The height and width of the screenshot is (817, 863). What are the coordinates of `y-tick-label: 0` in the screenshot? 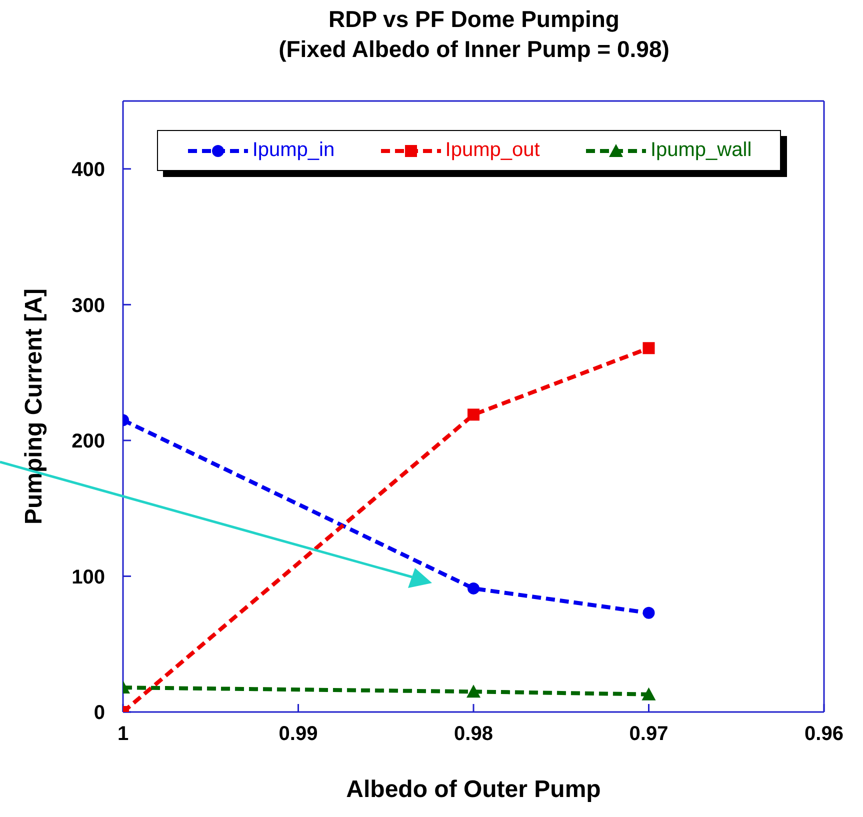 It's located at (99, 713).